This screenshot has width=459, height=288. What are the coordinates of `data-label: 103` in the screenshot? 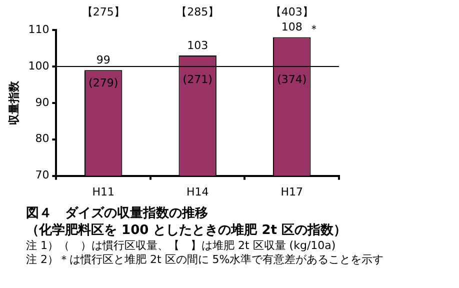 It's located at (197, 45).